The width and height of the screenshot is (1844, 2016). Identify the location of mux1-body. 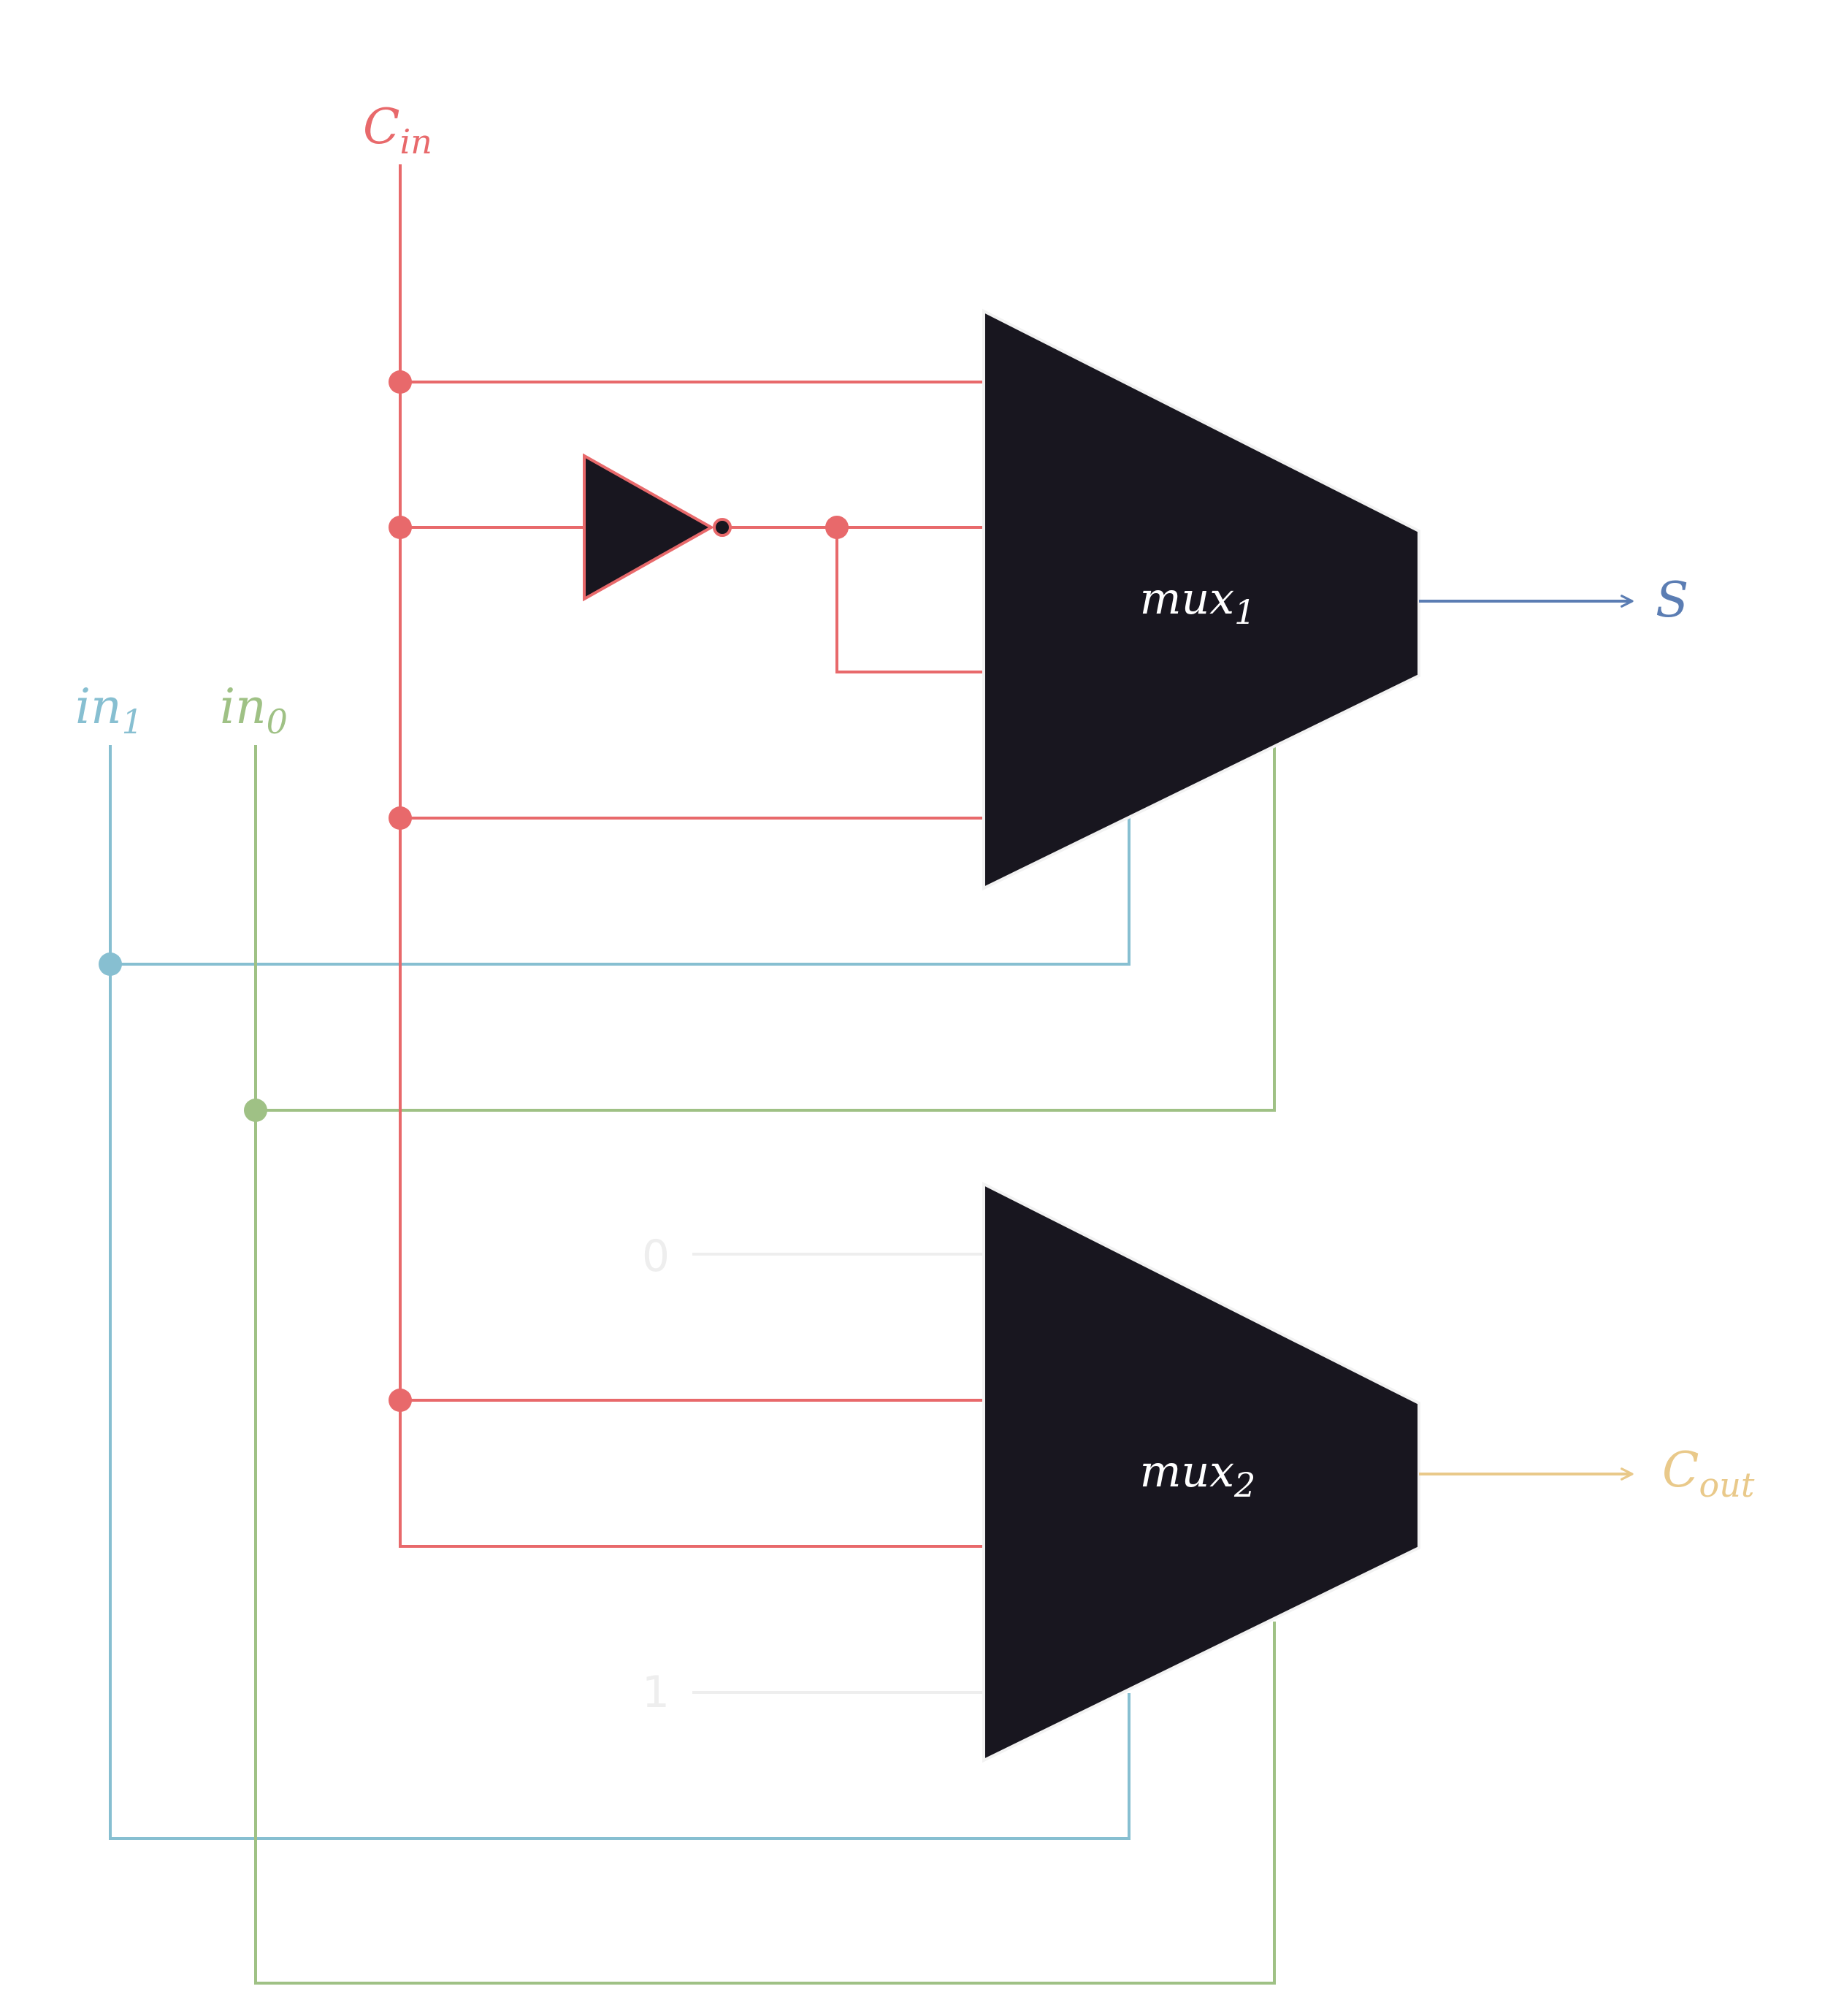
(1201, 599).